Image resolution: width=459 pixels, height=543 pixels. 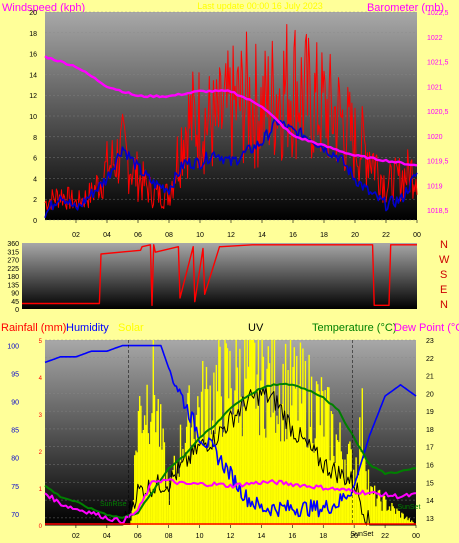 I want to click on compass-n: N, so click(x=444, y=245).